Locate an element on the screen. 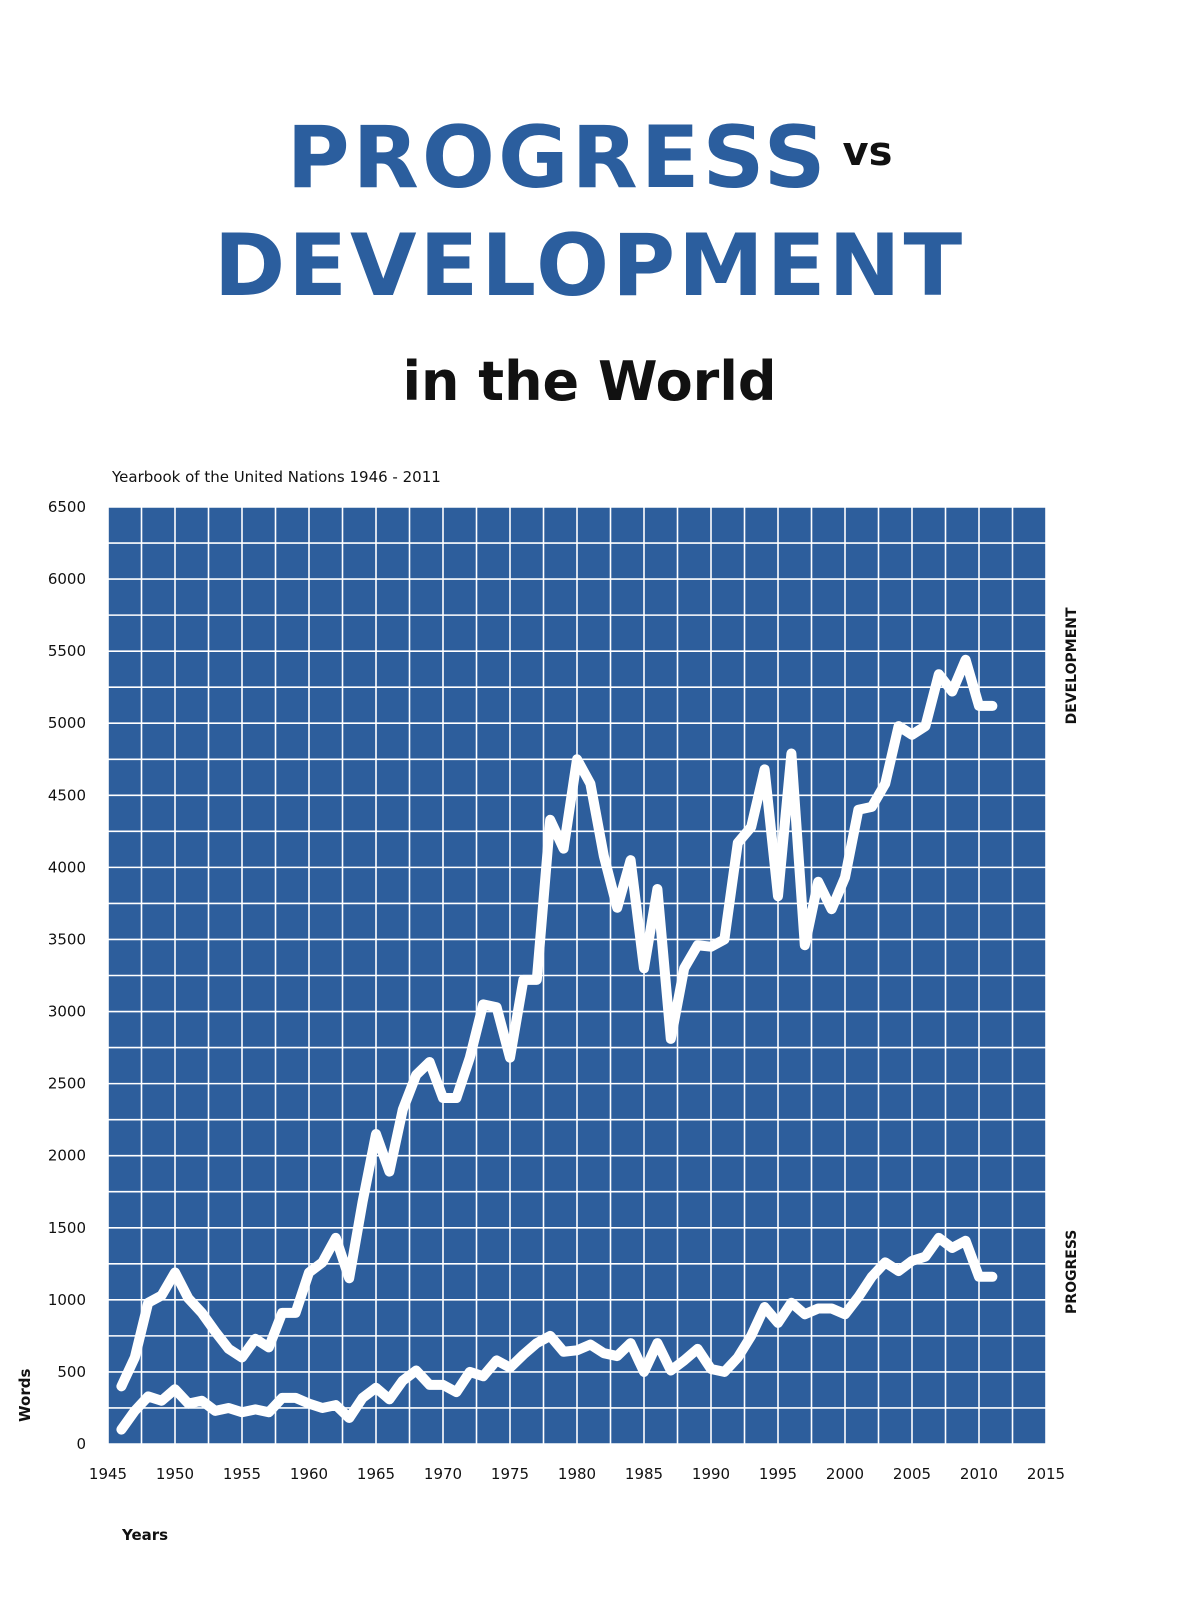 The width and height of the screenshot is (1179, 1600). x-tick-label: 1950 is located at coordinates (175, 1474).